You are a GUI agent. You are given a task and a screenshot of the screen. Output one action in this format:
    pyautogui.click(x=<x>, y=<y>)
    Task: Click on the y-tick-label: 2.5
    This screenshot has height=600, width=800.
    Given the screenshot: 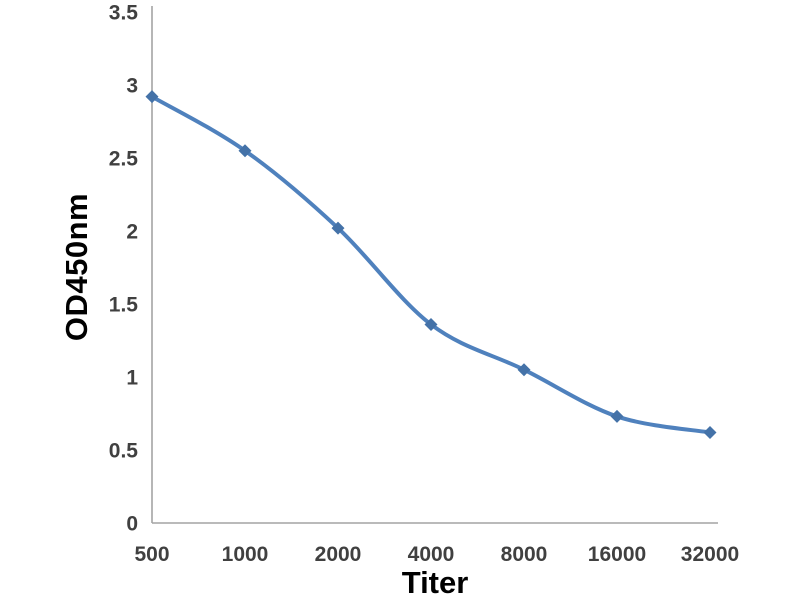 What is the action you would take?
    pyautogui.click(x=124, y=159)
    